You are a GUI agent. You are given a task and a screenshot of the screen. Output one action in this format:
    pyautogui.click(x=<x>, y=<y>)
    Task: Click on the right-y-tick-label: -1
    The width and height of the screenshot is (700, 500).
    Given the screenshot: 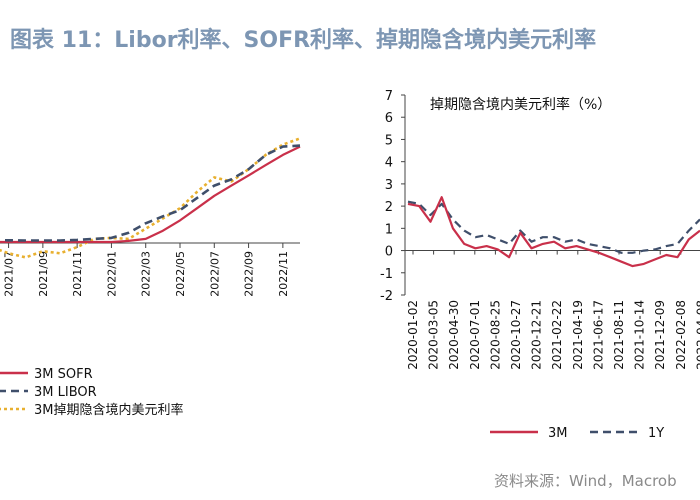 What is the action you would take?
    pyautogui.click(x=386, y=274)
    